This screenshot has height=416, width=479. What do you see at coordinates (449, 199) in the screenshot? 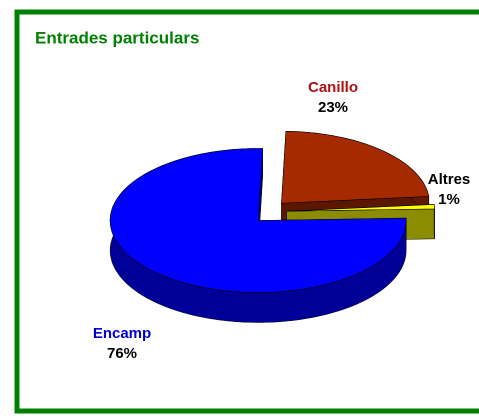
I see `slice-value-label: 1%` at bounding box center [449, 199].